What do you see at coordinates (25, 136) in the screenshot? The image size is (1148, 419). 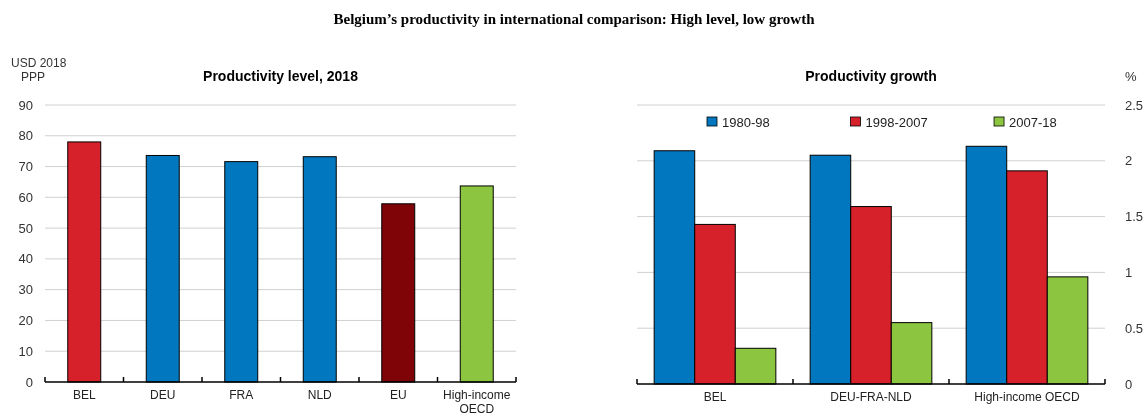 I see `y-tick-label: 80` at bounding box center [25, 136].